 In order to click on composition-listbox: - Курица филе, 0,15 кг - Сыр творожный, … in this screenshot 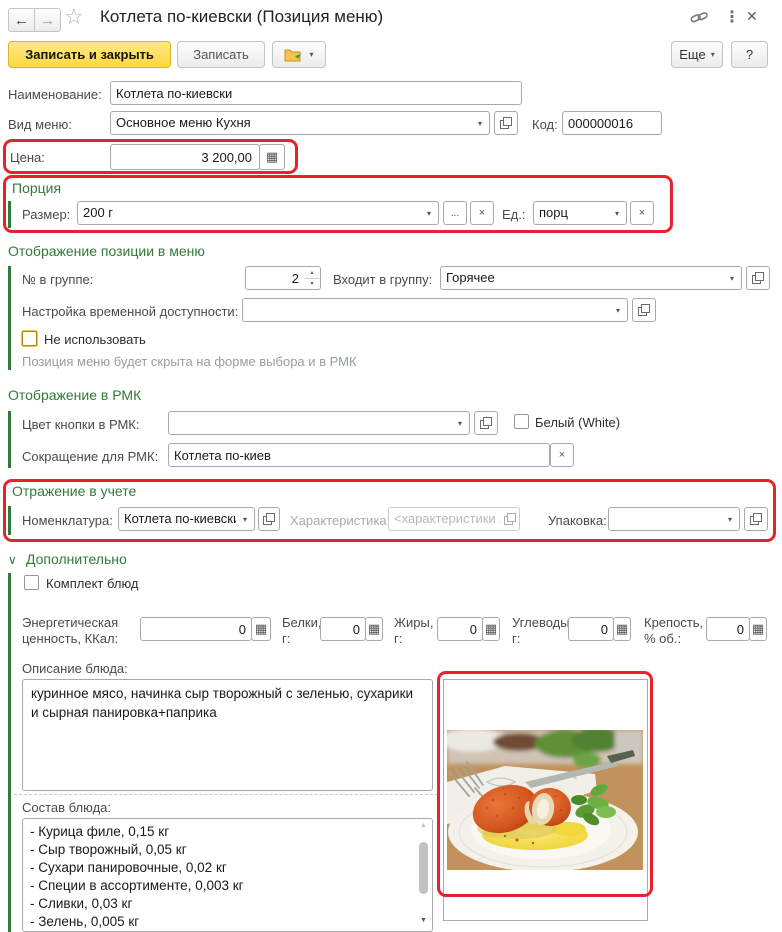, I will do `click(227, 875)`.